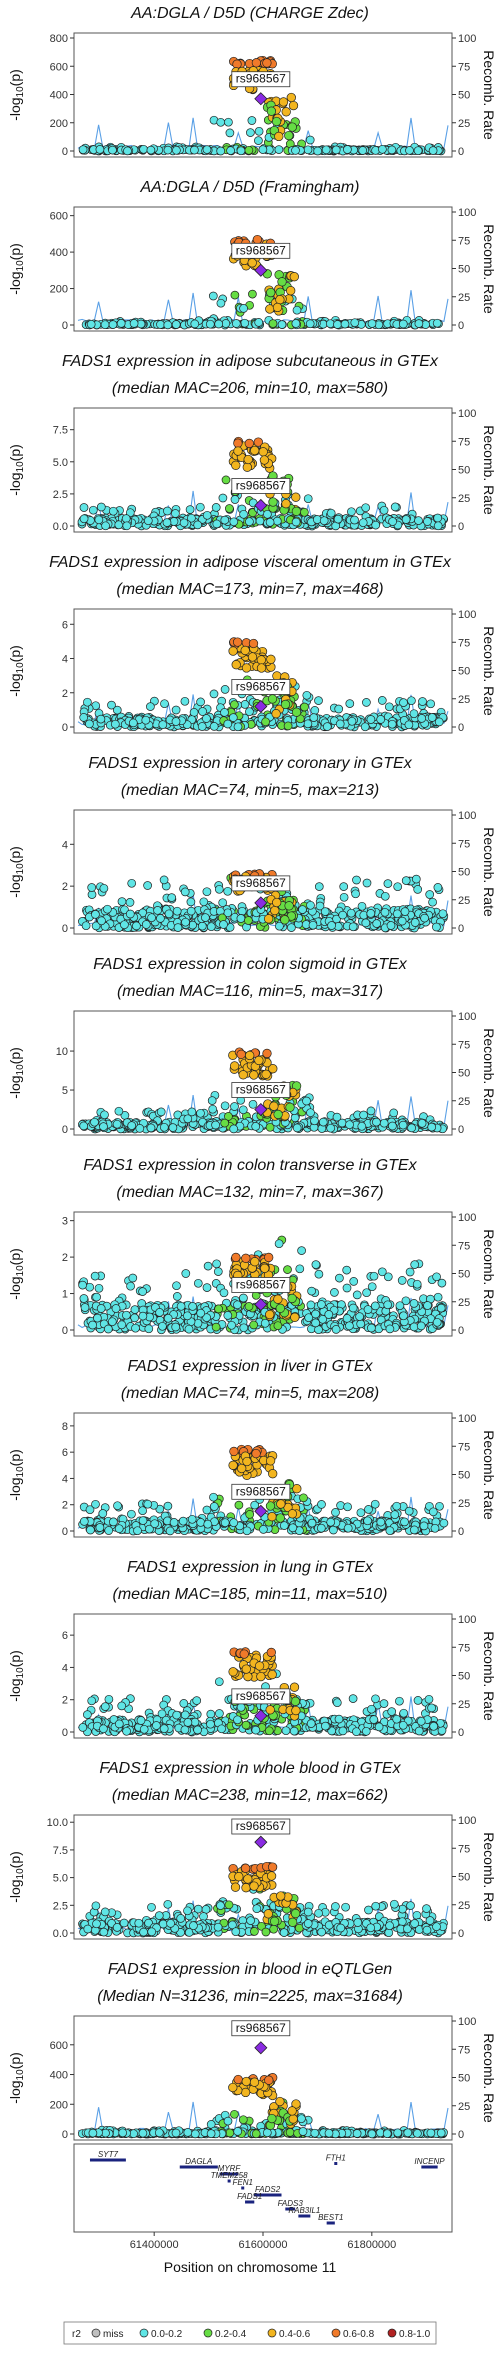 The width and height of the screenshot is (500, 2357). What do you see at coordinates (60, 463) in the screenshot?
I see `y-tick-label: 5.0` at bounding box center [60, 463].